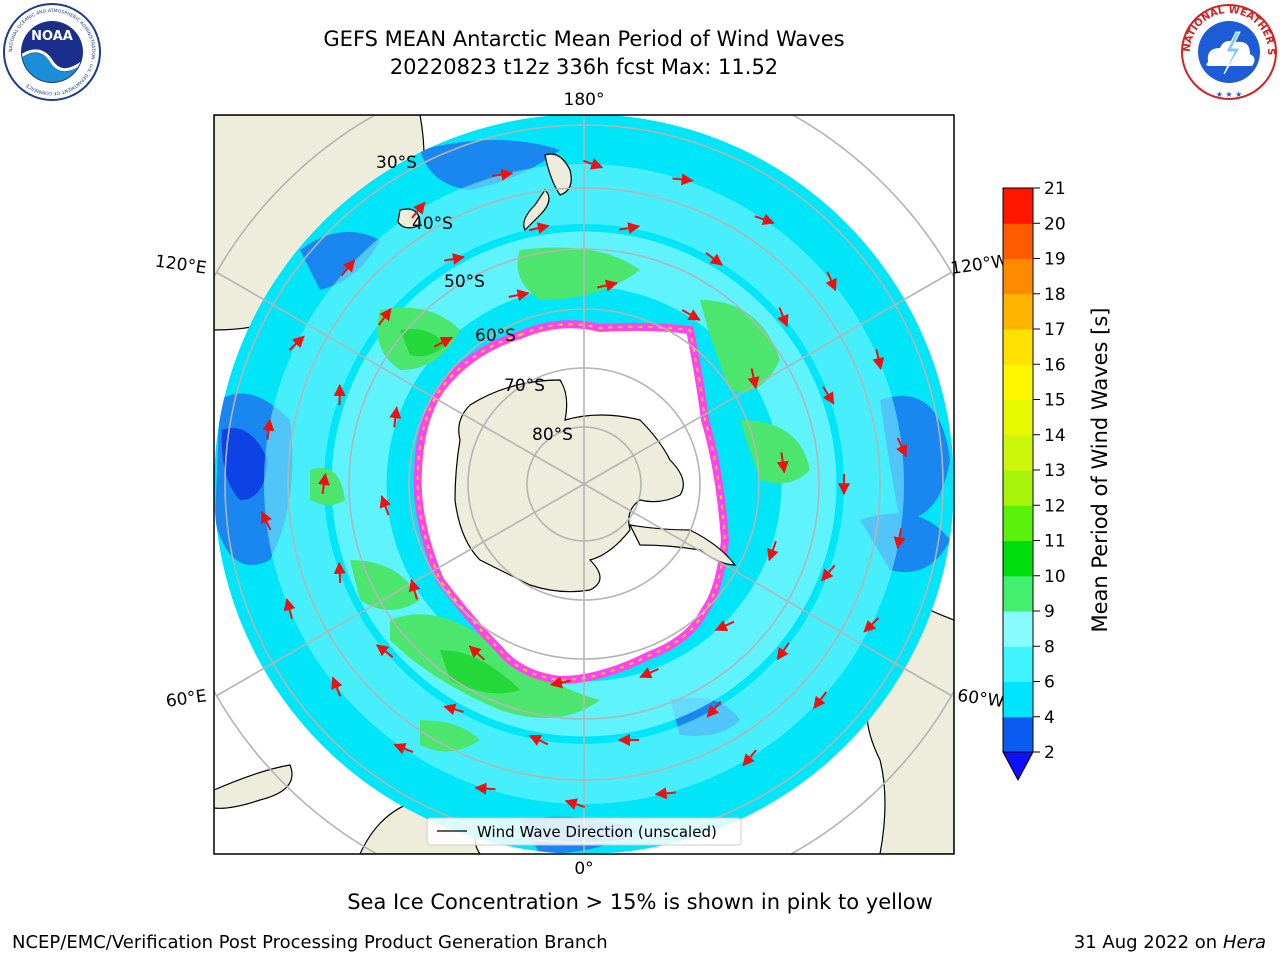 Image resolution: width=1280 pixels, height=960 pixels. Describe the element at coordinates (524, 386) in the screenshot. I see `lat-label-70s: 70°S` at that location.